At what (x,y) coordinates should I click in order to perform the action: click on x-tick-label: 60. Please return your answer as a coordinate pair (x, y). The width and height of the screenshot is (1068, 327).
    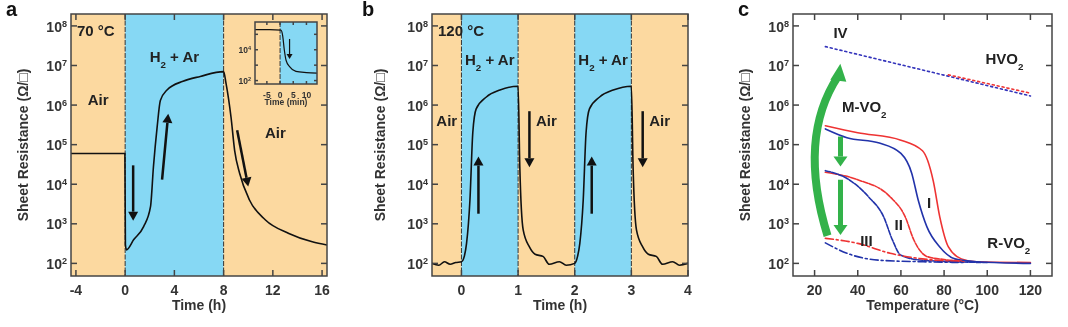
    Looking at the image, I should click on (901, 290).